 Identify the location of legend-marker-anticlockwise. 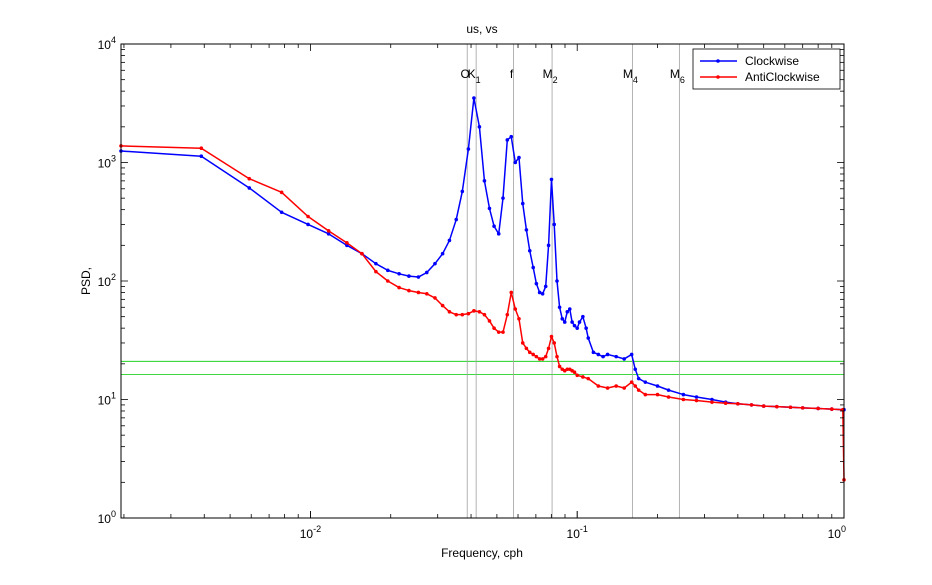
(718, 77).